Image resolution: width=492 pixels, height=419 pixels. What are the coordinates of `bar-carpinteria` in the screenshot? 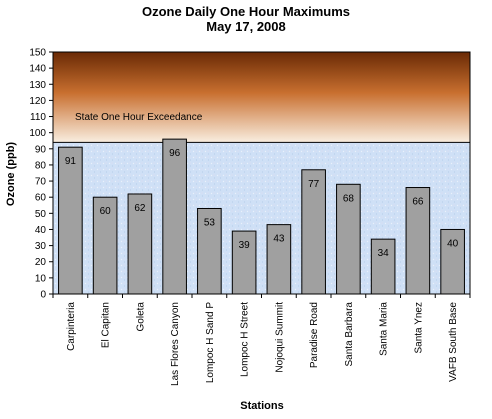 It's located at (70, 220).